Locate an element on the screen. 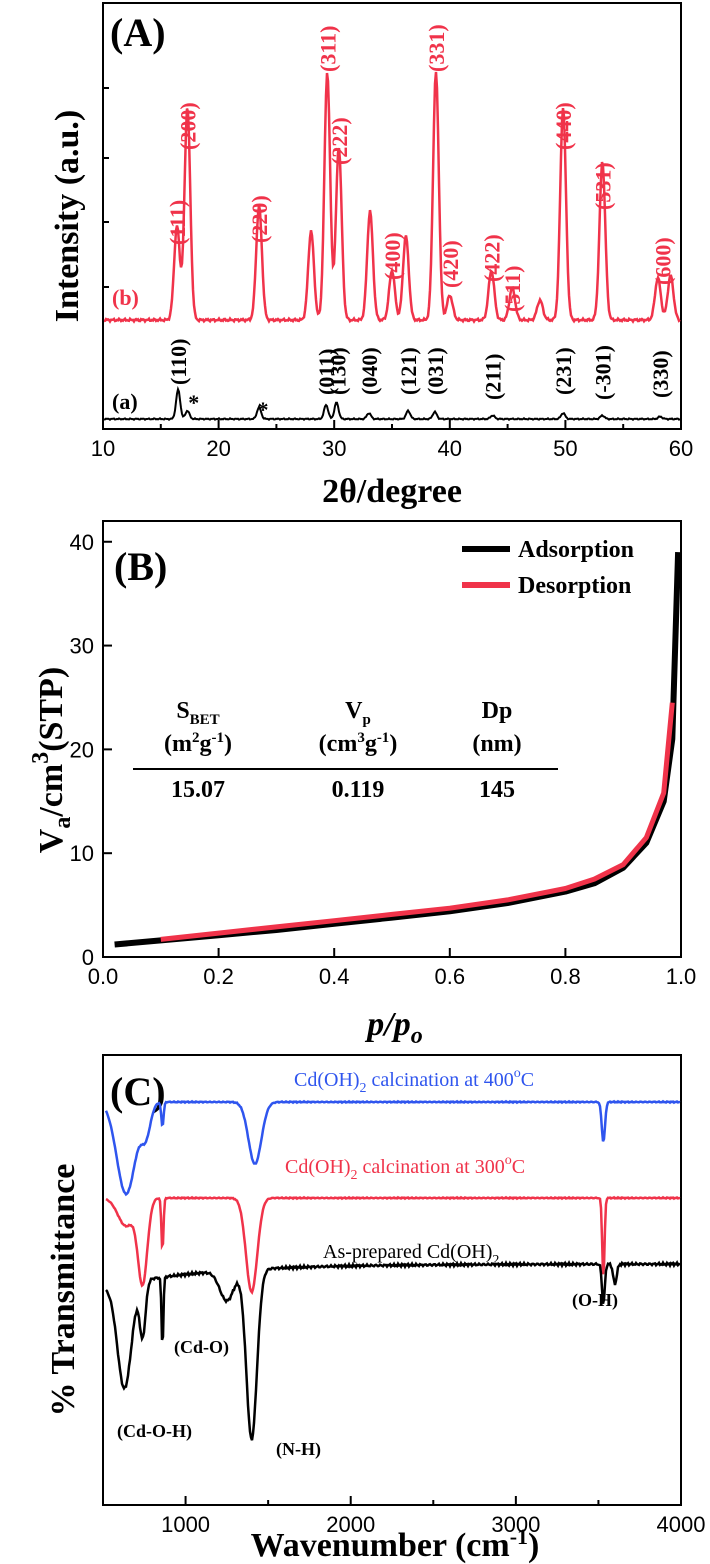 The height and width of the screenshot is (1564, 710). hkl-label-red: (222) is located at coordinates (339, 141).